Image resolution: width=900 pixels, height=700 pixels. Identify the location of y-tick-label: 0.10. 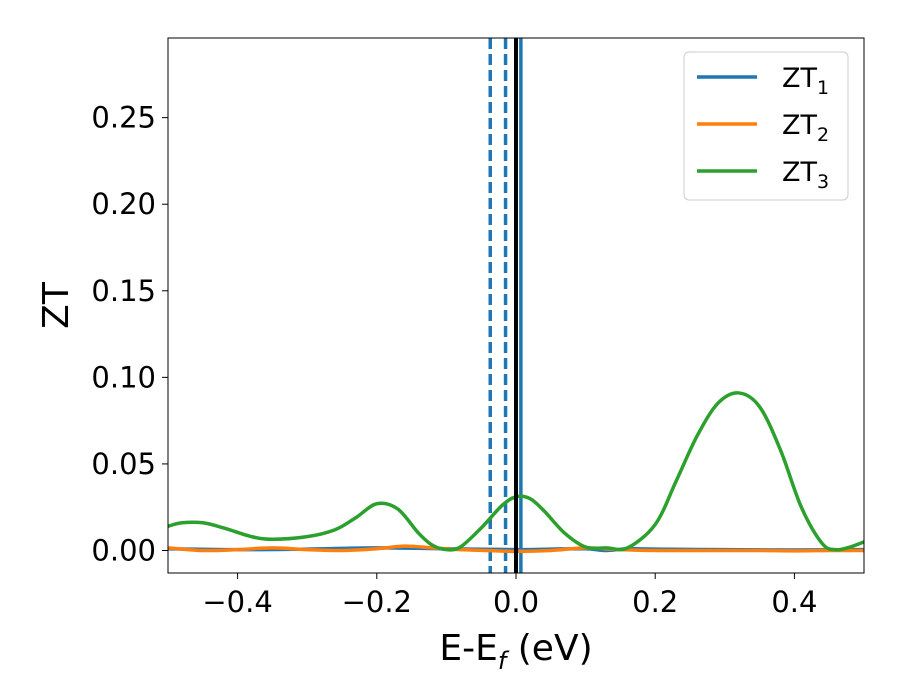
(123, 377).